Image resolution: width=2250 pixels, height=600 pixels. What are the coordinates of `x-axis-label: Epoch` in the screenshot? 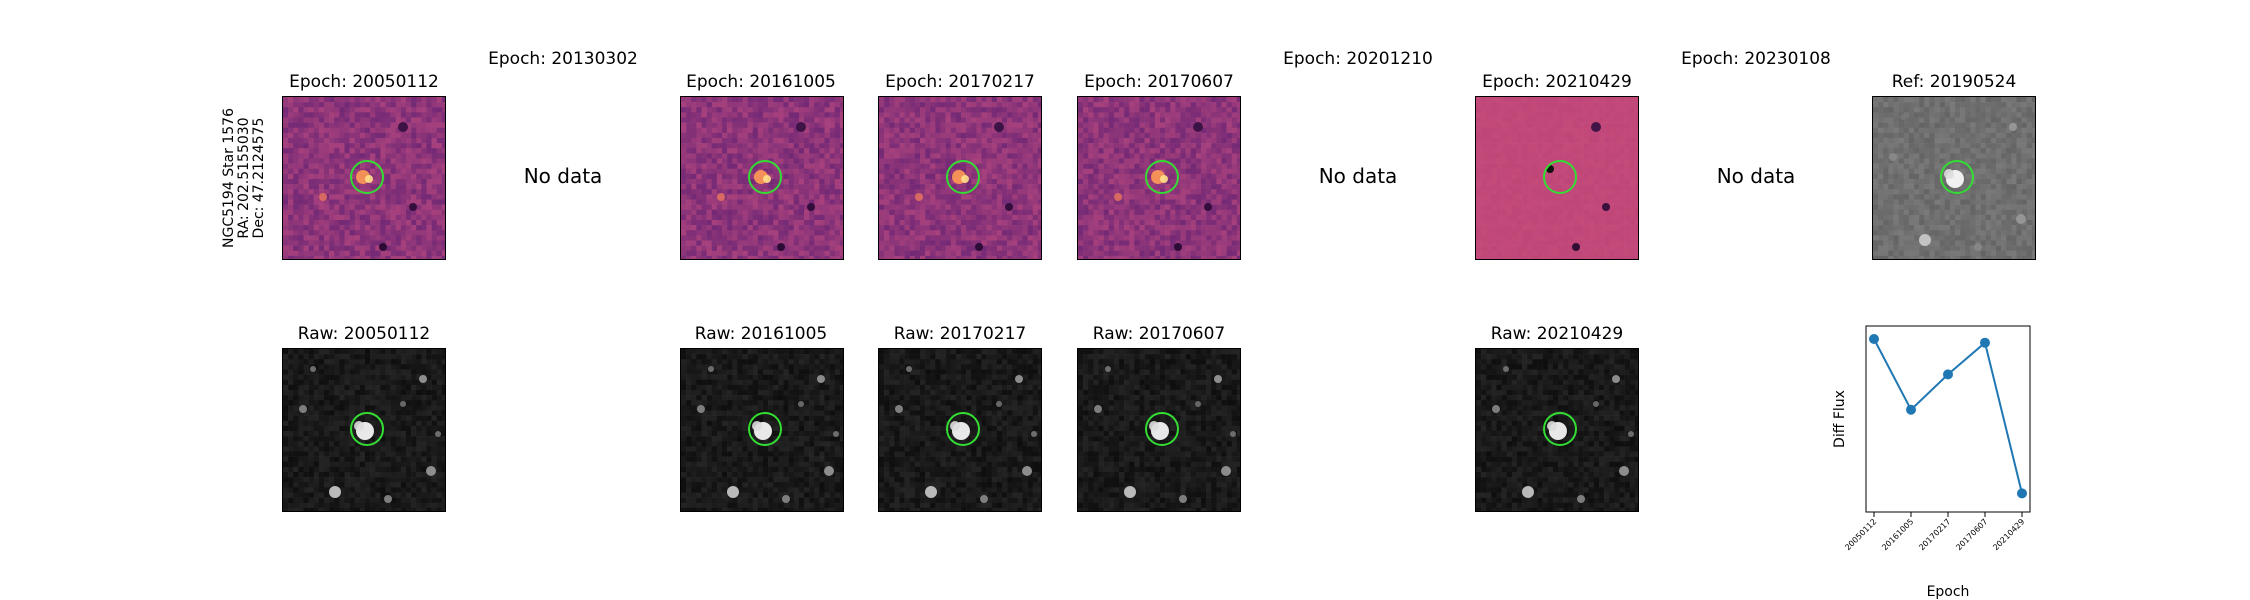 It's located at (1948, 592).